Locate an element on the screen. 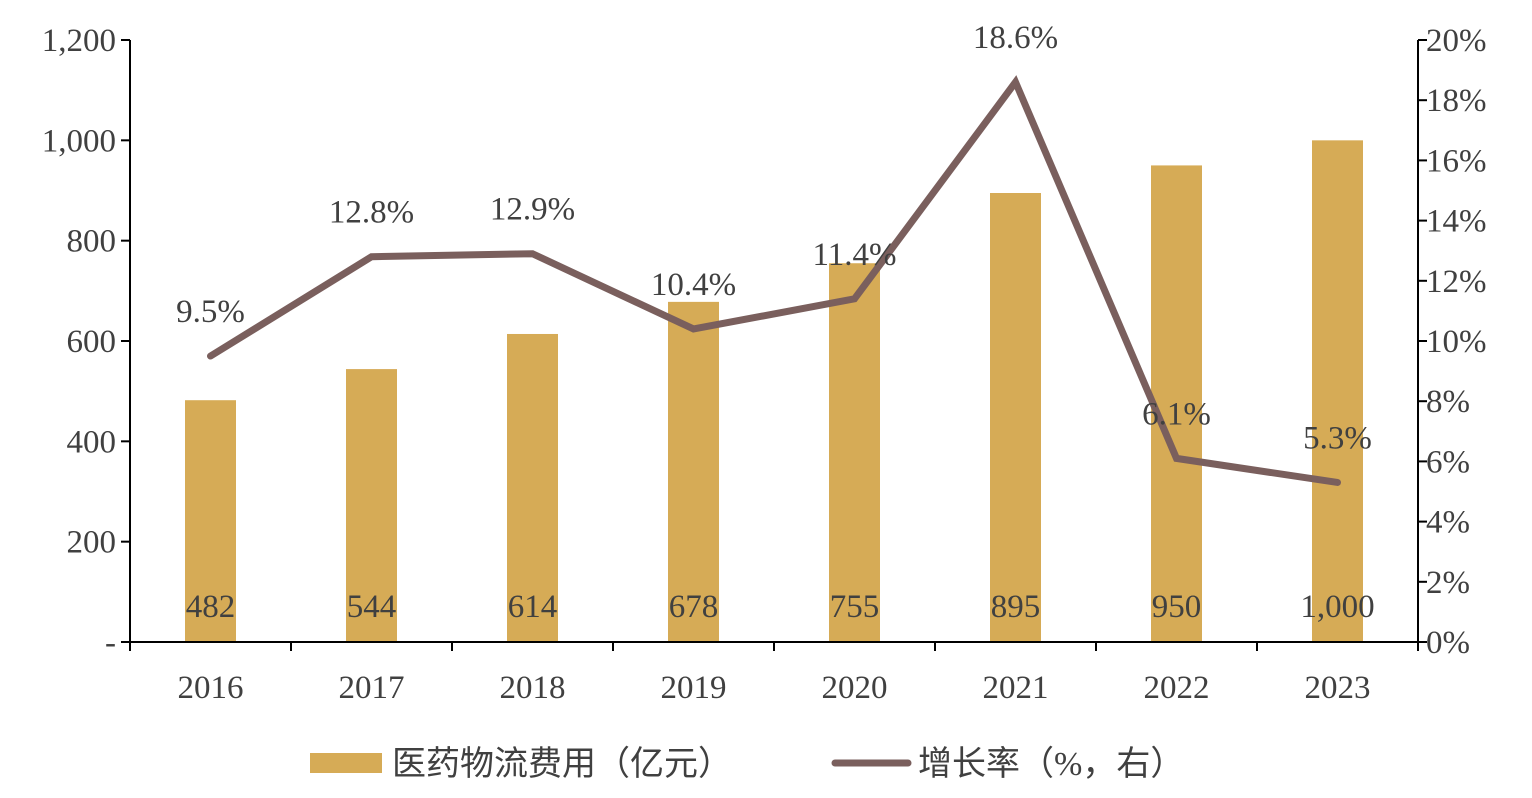  y-right-tick-label: 0% is located at coordinates (1448, 643).